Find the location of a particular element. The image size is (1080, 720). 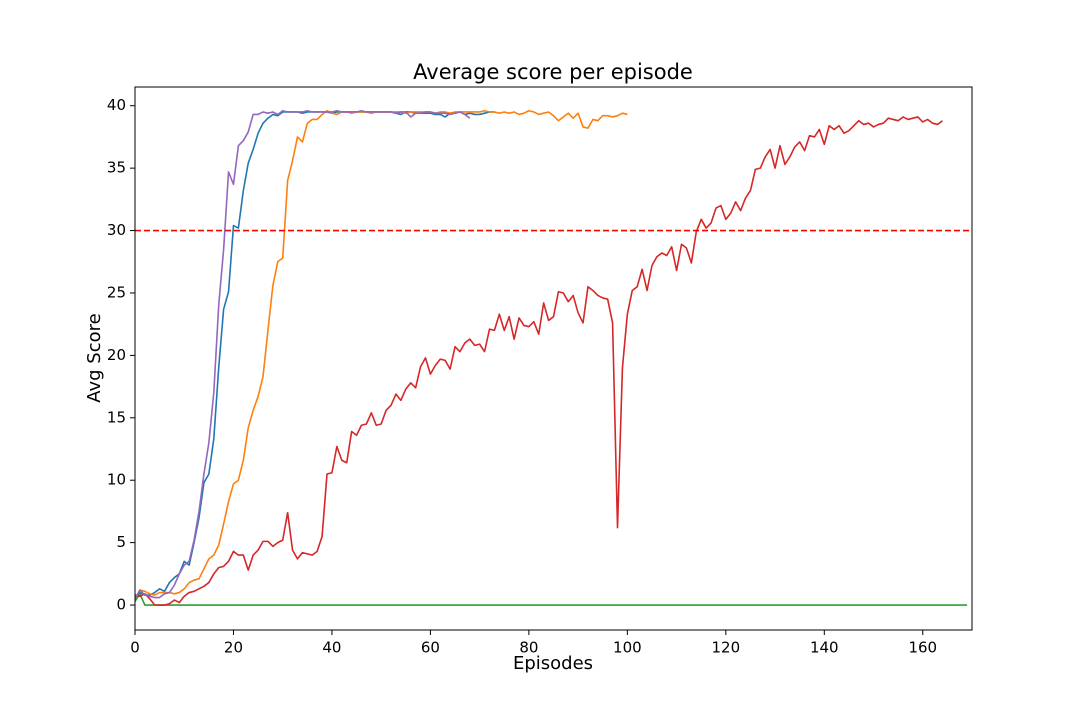

x-tick-label: 20 is located at coordinates (233, 648).